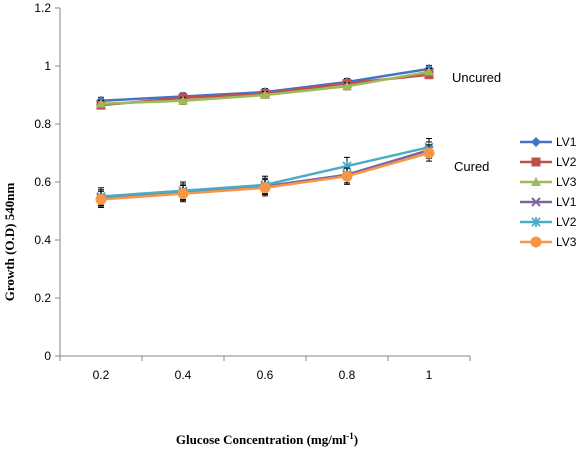 The image size is (584, 458). What do you see at coordinates (265, 87) in the screenshot?
I see `series-uncured-lv3` at bounding box center [265, 87].